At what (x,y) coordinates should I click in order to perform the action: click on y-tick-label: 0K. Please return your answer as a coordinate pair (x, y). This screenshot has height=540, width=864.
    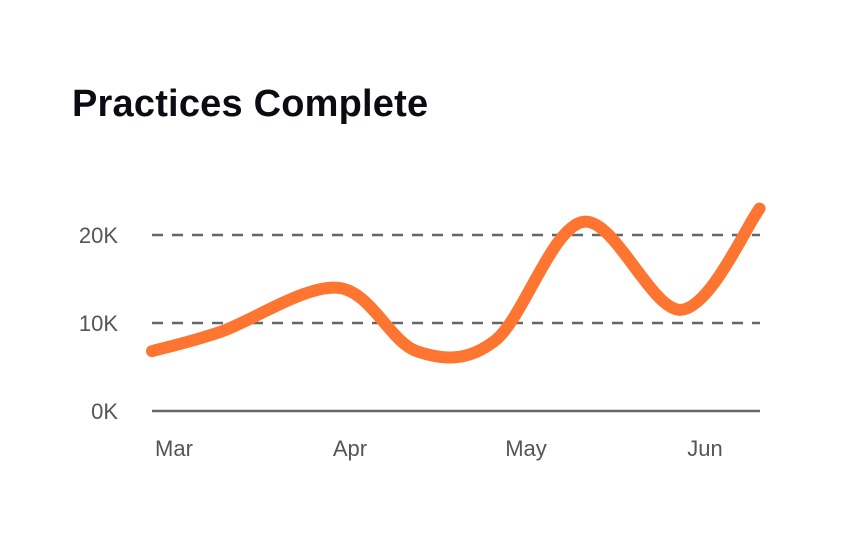
    Looking at the image, I should click on (104, 411).